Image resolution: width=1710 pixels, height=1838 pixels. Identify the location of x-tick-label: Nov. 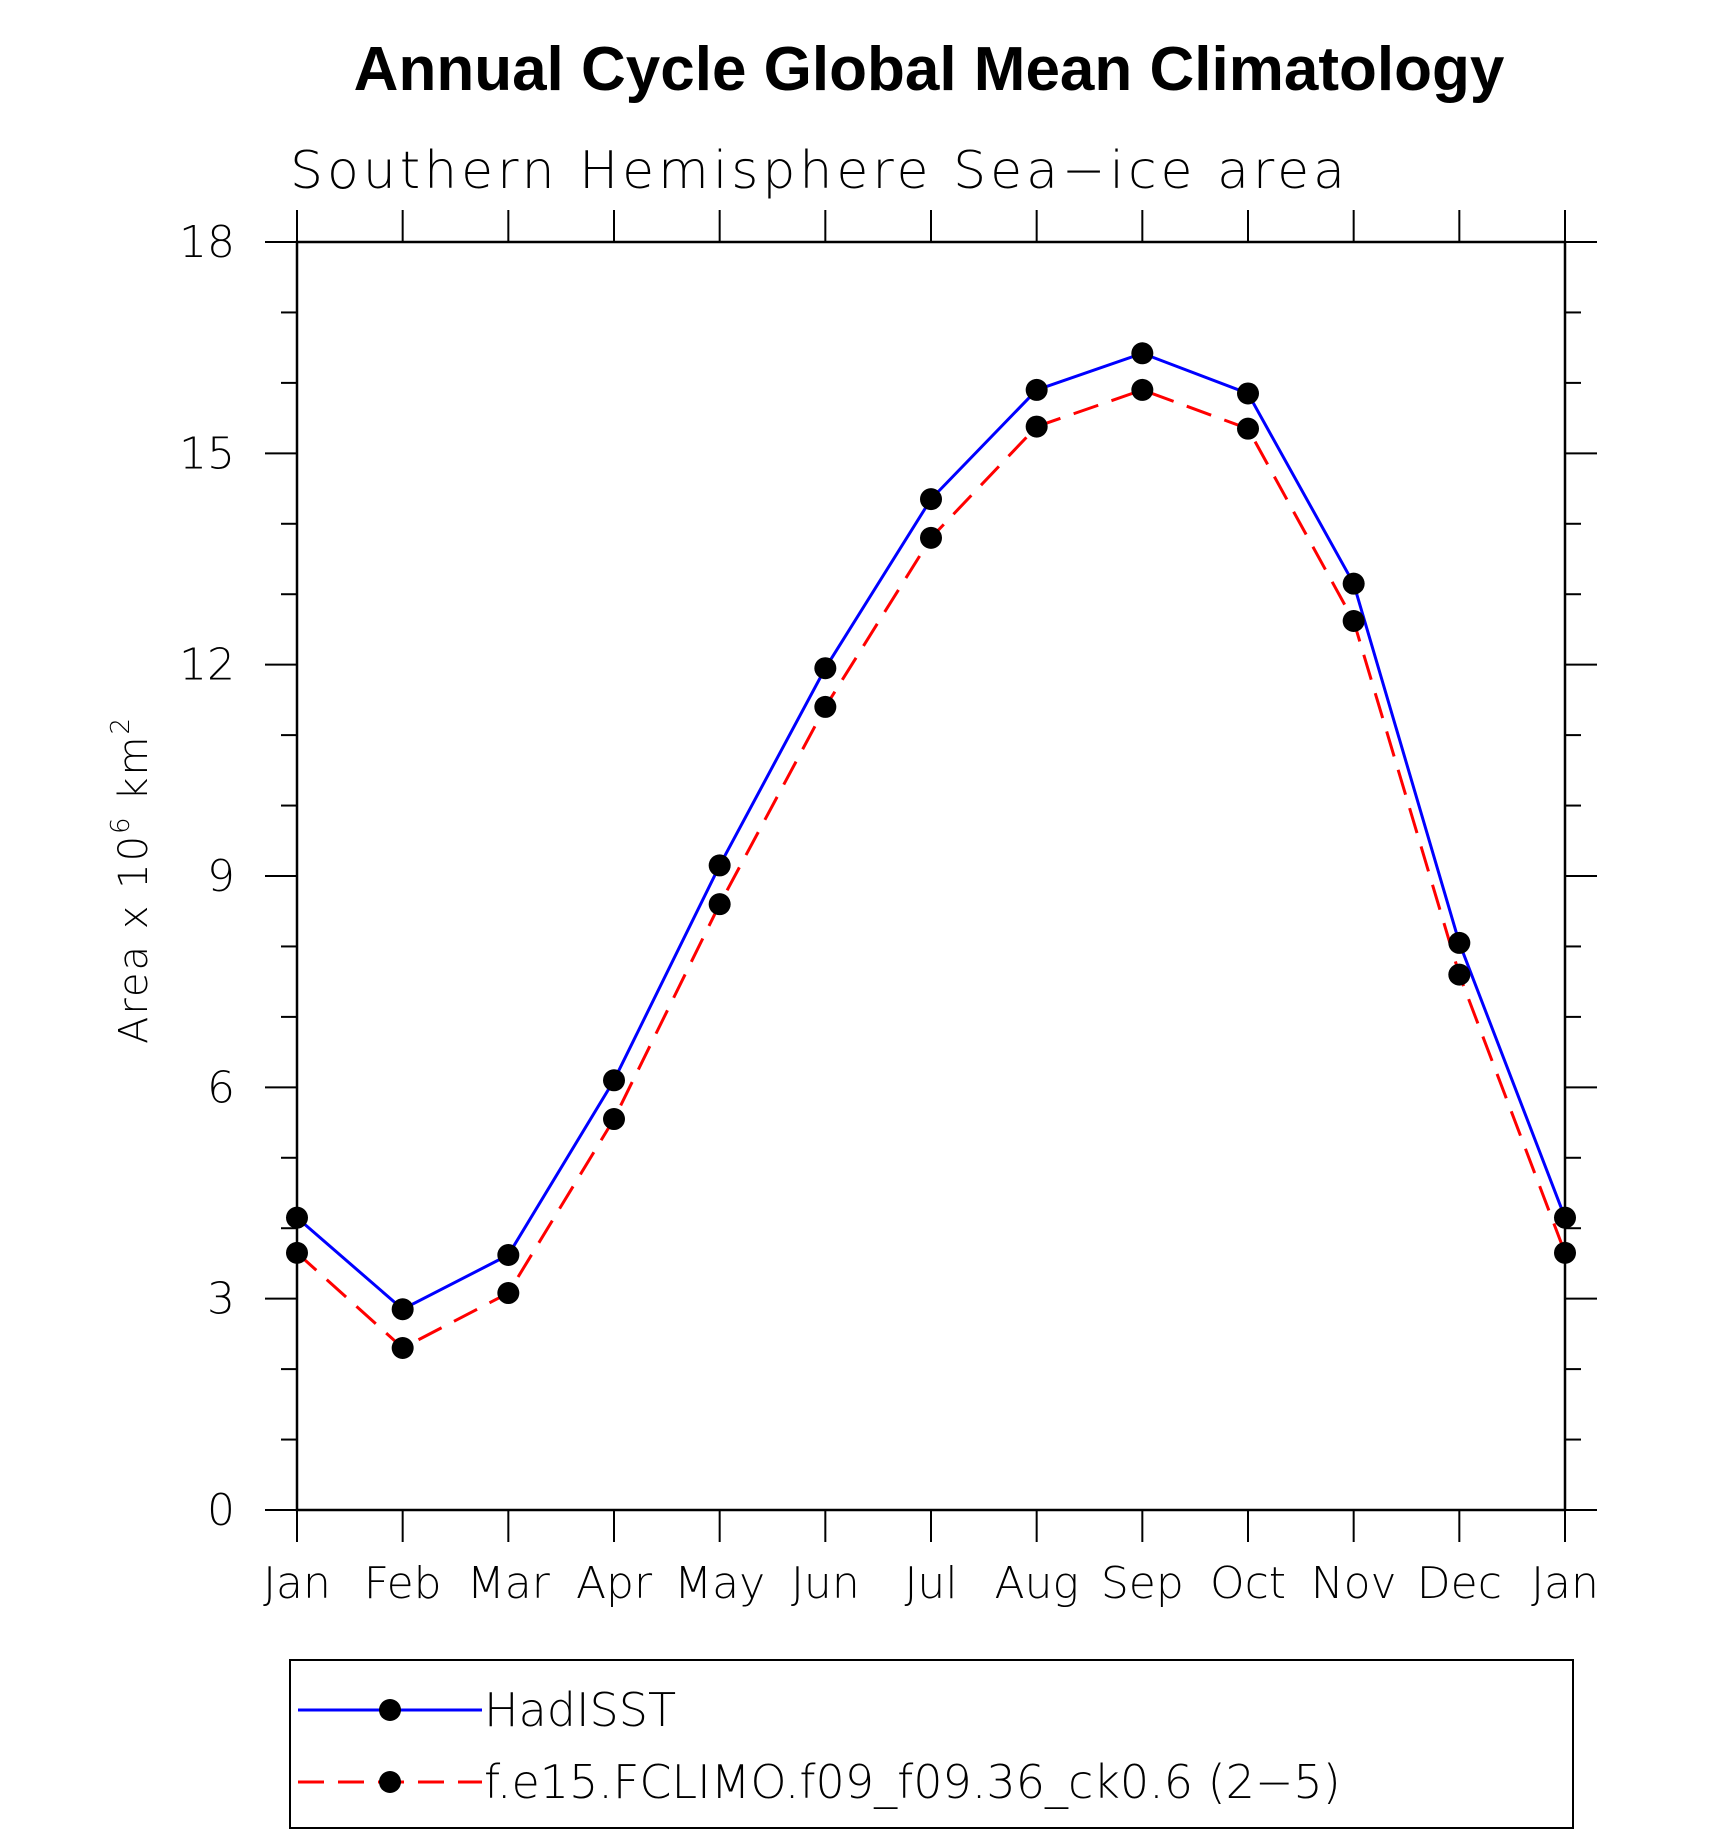
(1354, 1583).